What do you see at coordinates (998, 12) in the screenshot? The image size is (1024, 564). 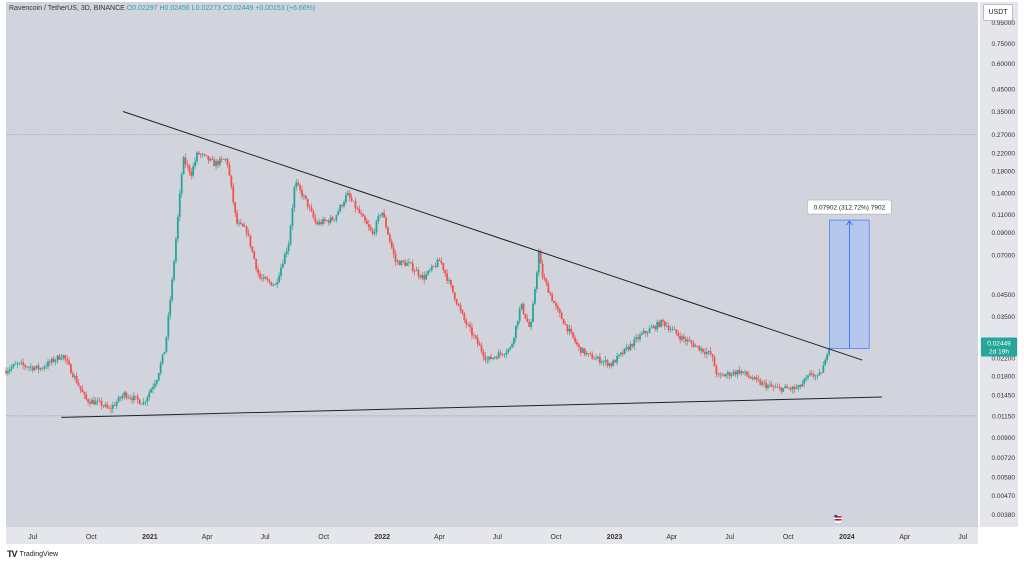 I see `currency-unit-button: USDT` at bounding box center [998, 12].